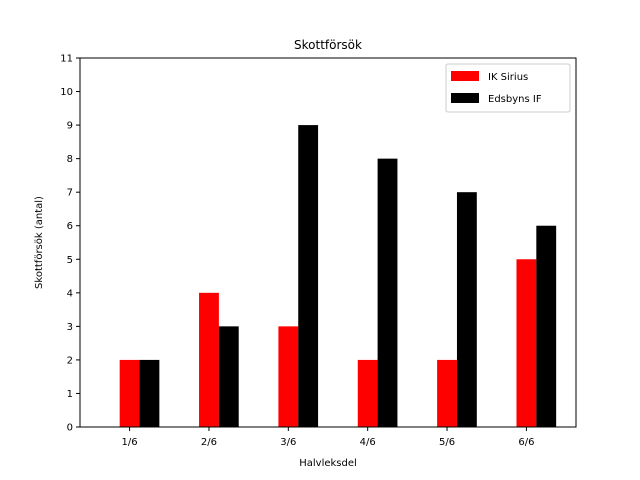 The image size is (640, 480). I want to click on y-tick-label: 8, so click(70, 159).